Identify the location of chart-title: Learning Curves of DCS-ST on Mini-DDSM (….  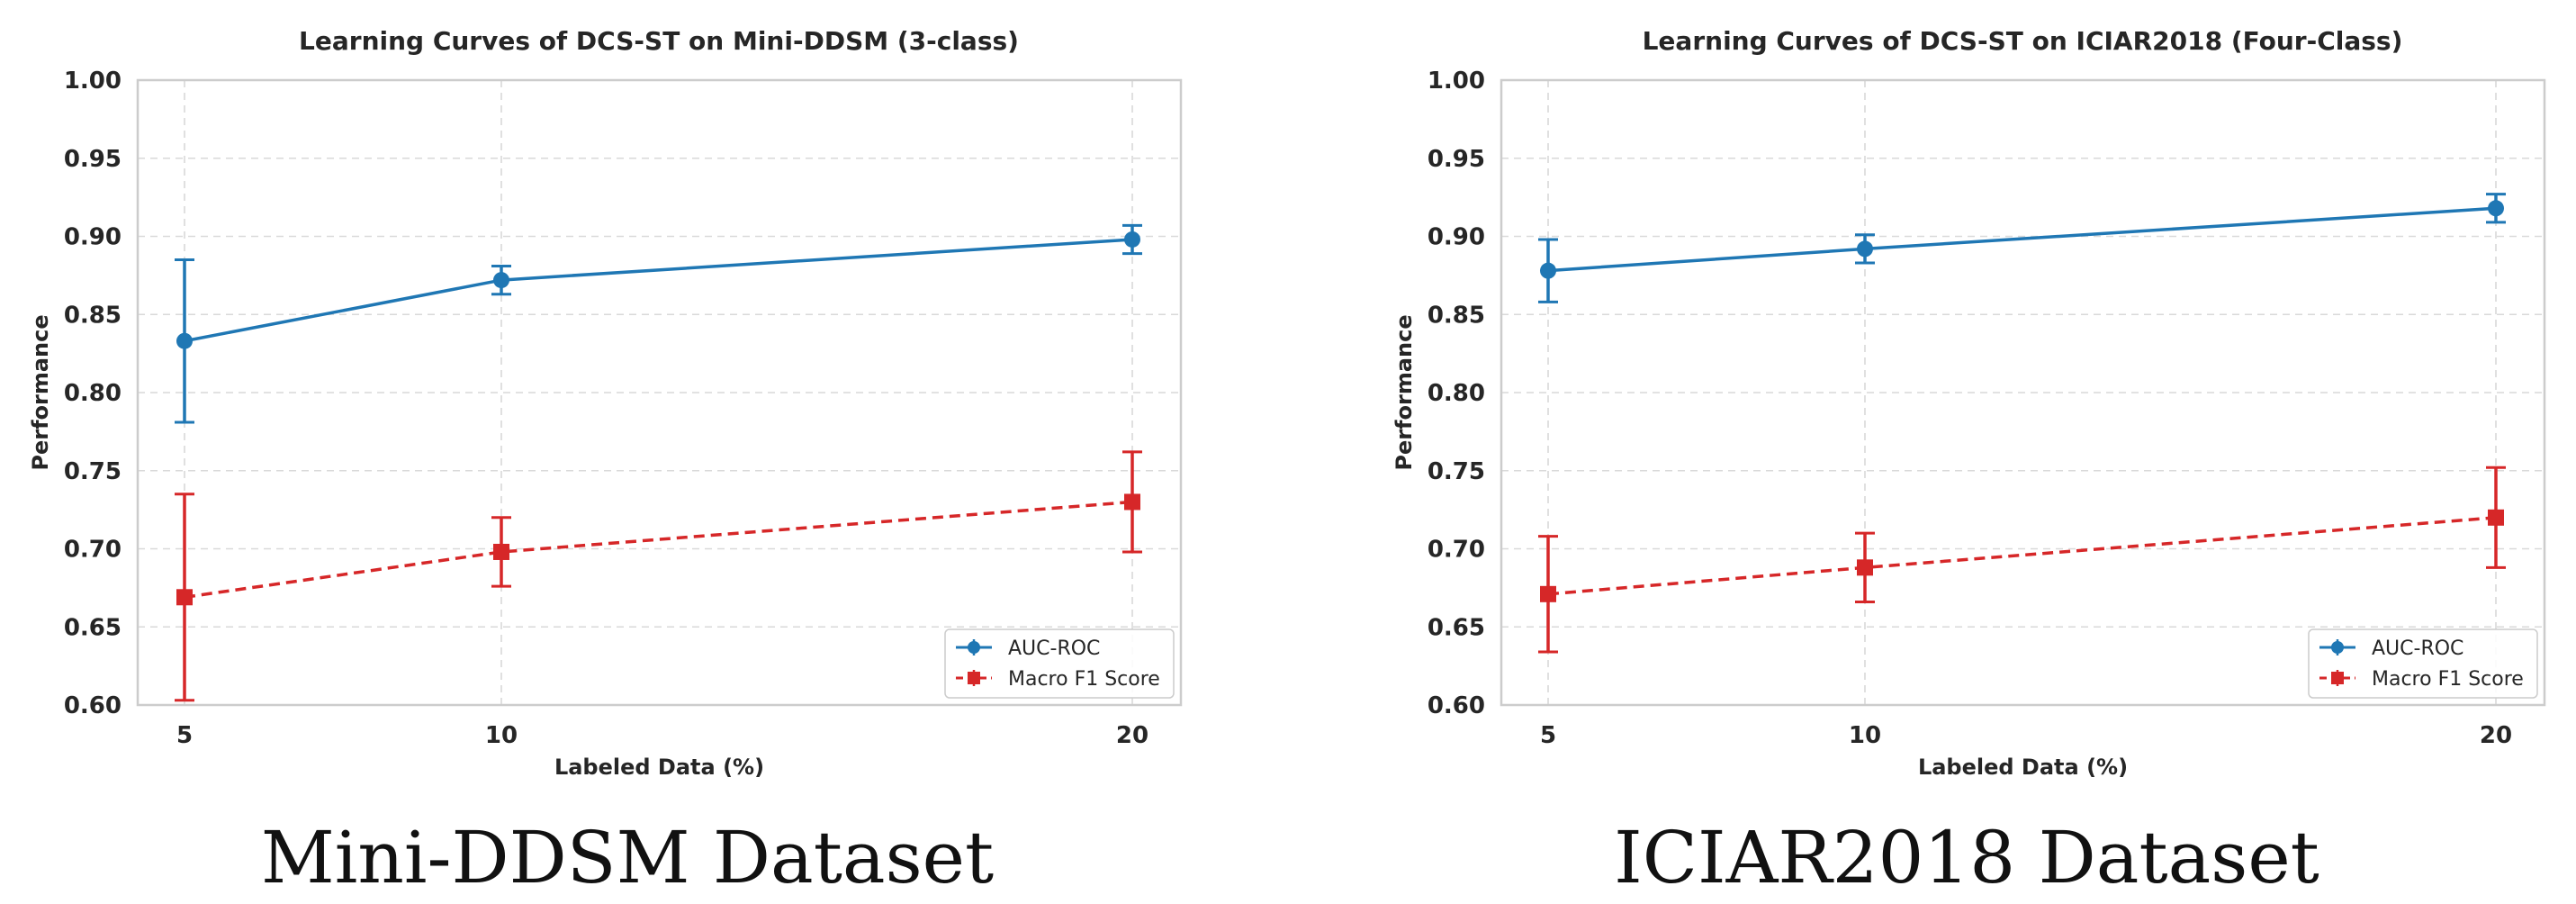
(659, 41).